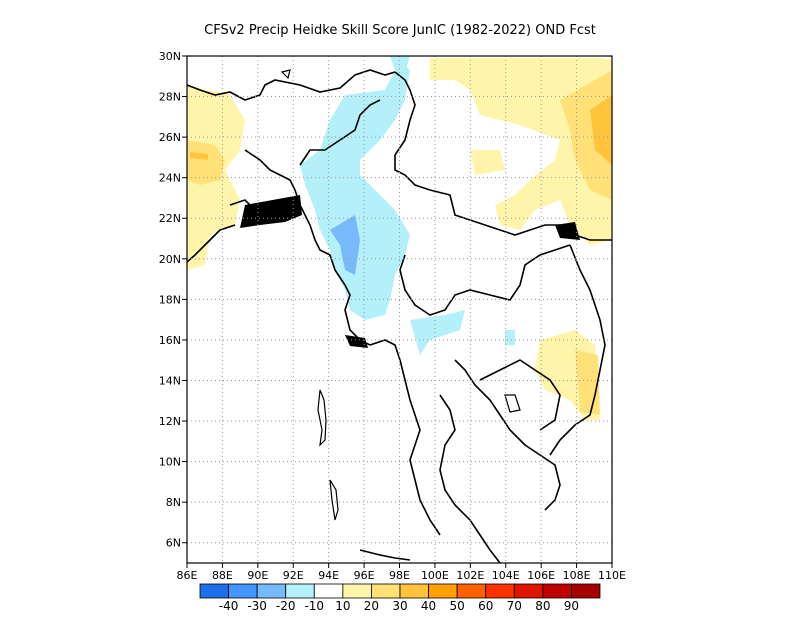 This screenshot has height=618, width=800. I want to click on colorbar-label: 30, so click(399, 606).